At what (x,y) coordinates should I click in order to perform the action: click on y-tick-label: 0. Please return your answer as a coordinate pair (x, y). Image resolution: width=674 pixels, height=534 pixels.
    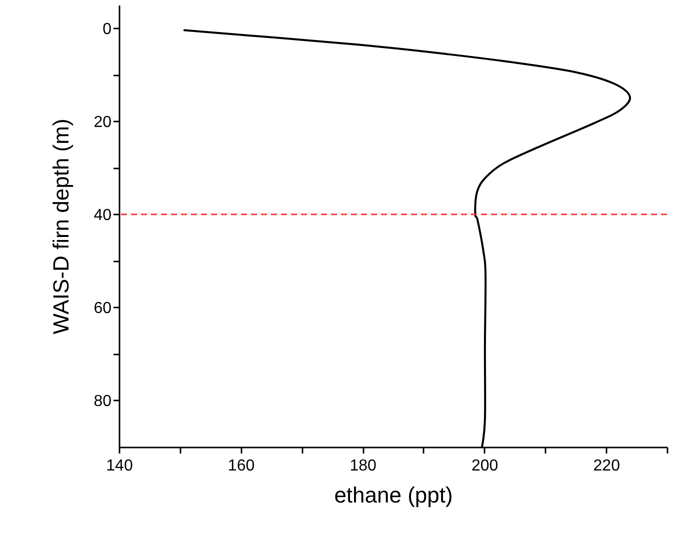
    Looking at the image, I should click on (107, 29).